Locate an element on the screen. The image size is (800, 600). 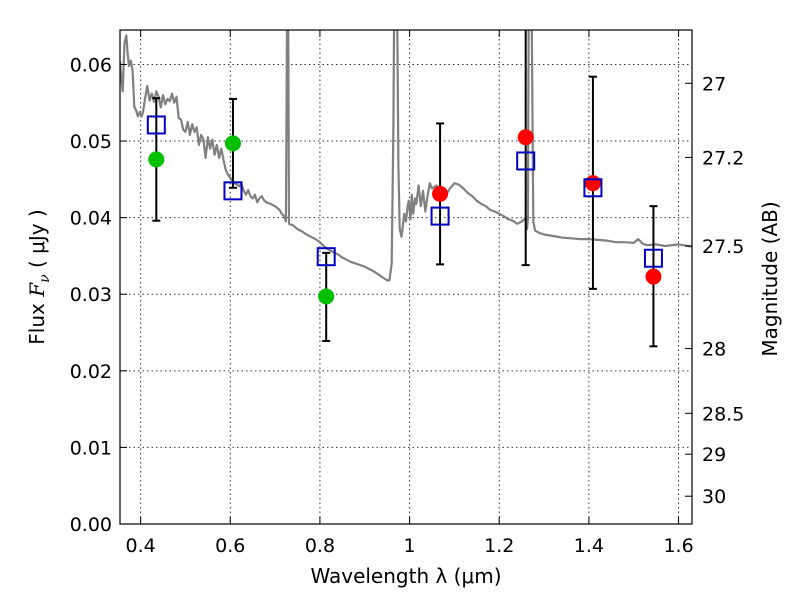
right-tick-label: 28 is located at coordinates (714, 350).